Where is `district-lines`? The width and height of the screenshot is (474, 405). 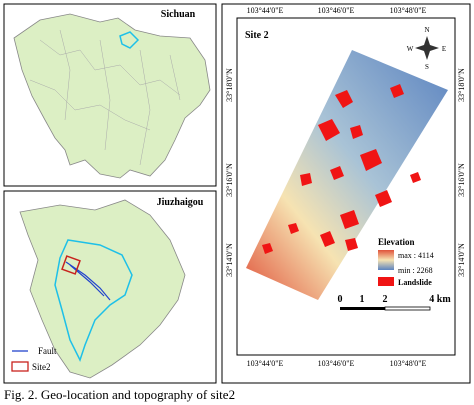
district-lines is located at coordinates (105, 97).